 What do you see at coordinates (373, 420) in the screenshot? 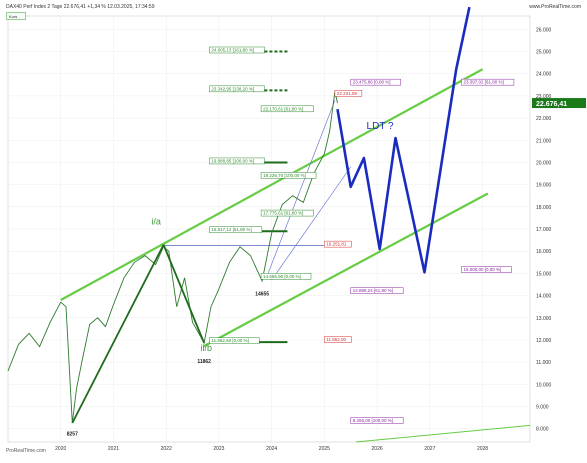
I see `fib-label: 8.255,00 [100,00 %]` at bounding box center [373, 420].